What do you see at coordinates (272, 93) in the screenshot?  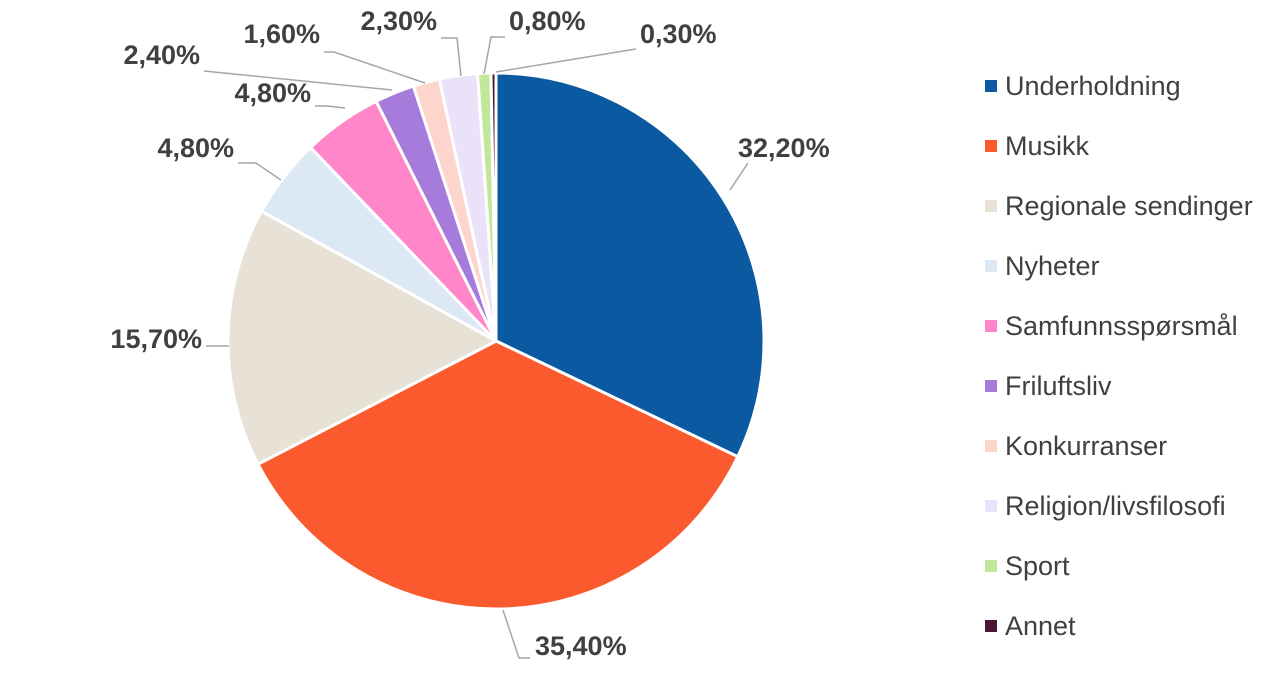 I see `data-label-5: 4,80%` at bounding box center [272, 93].